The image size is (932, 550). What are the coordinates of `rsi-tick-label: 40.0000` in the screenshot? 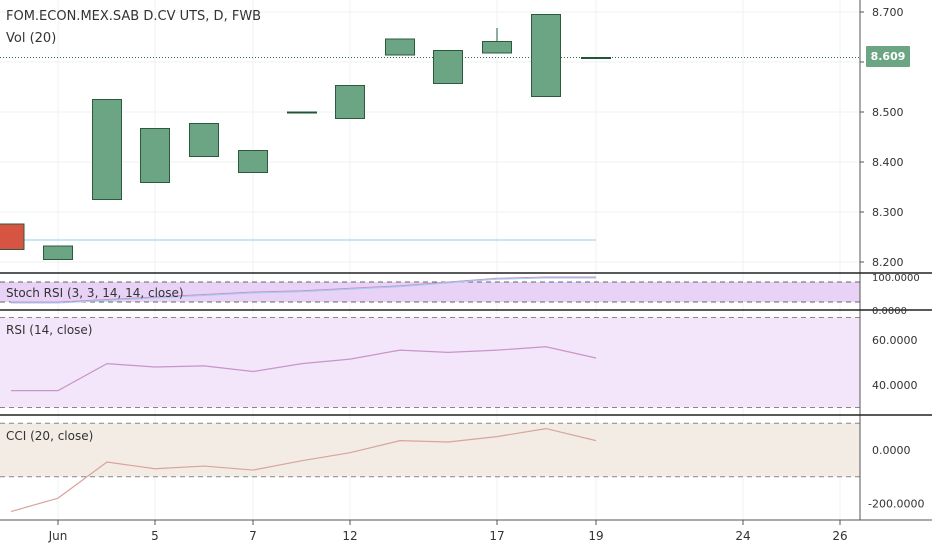 It's located at (895, 385).